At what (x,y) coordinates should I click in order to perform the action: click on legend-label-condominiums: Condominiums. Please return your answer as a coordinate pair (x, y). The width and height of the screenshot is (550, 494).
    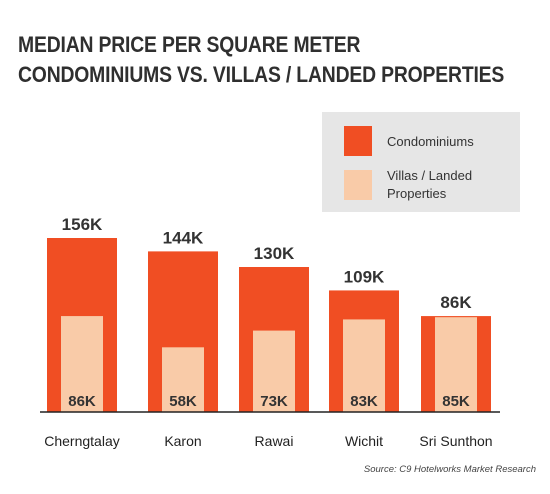
    Looking at the image, I should click on (430, 141).